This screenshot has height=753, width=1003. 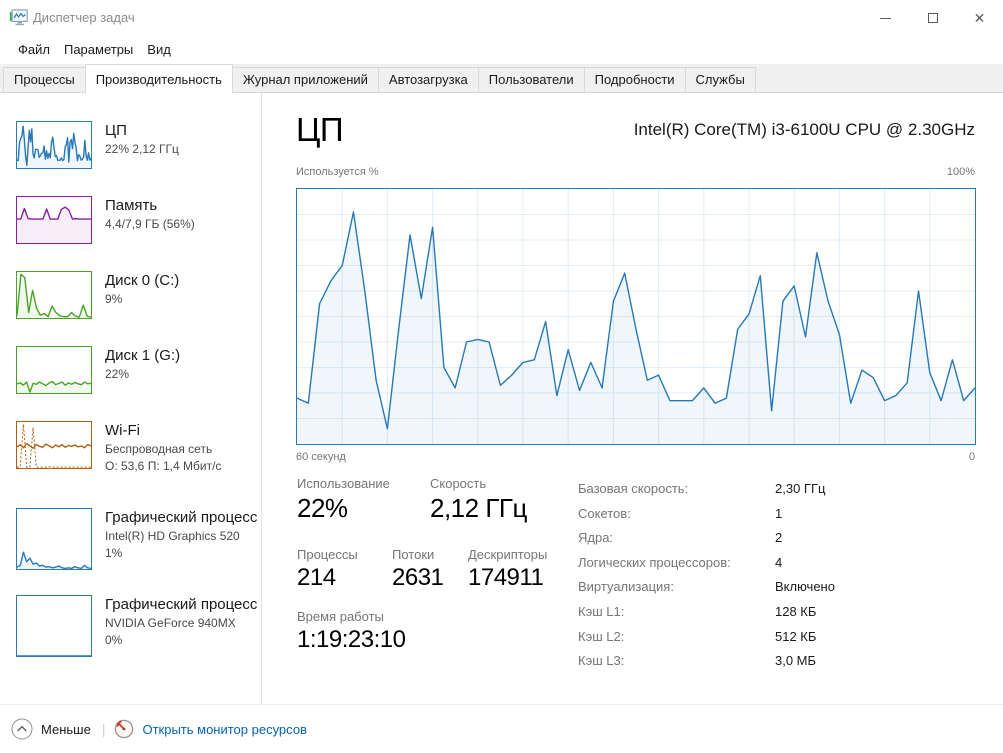 I want to click on wifi-thumbnail-chart, so click(x=54, y=445).